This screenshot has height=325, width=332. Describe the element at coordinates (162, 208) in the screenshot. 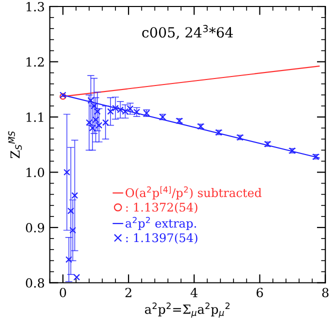

I see `legend-label: : 1.1372(54)` at that location.